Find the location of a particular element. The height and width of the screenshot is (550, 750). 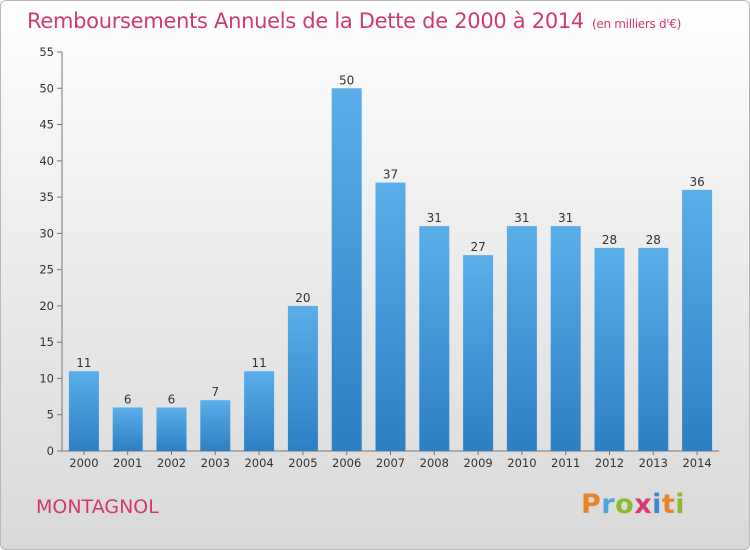

x-tick-label: 2008 is located at coordinates (434, 463).